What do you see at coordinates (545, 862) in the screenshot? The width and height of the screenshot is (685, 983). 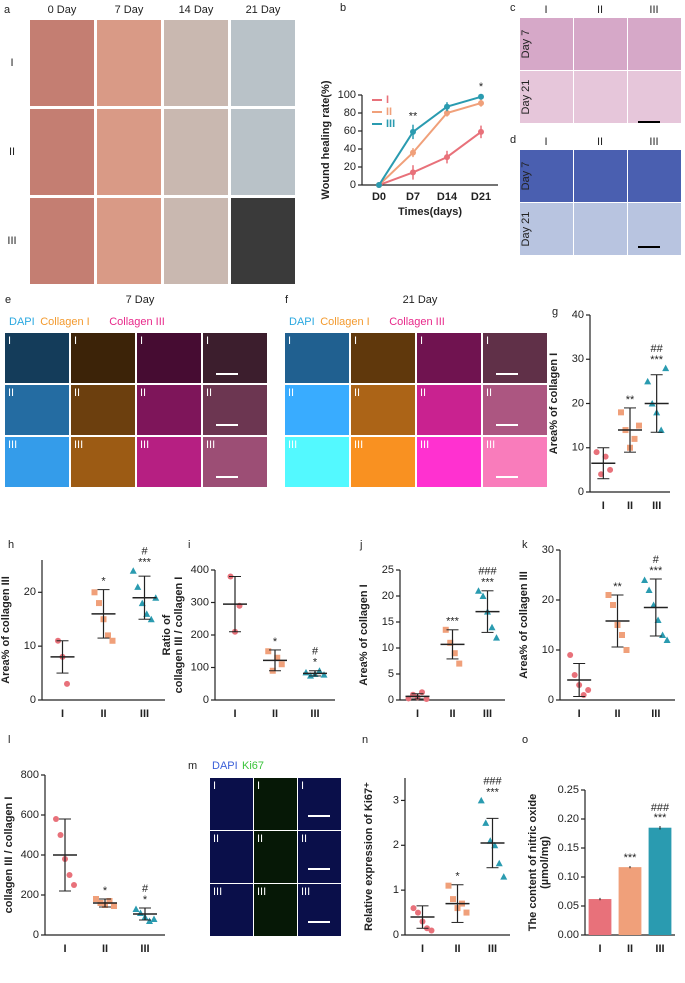 I see `y-axis-label: (µmol/mg)` at bounding box center [545, 862].